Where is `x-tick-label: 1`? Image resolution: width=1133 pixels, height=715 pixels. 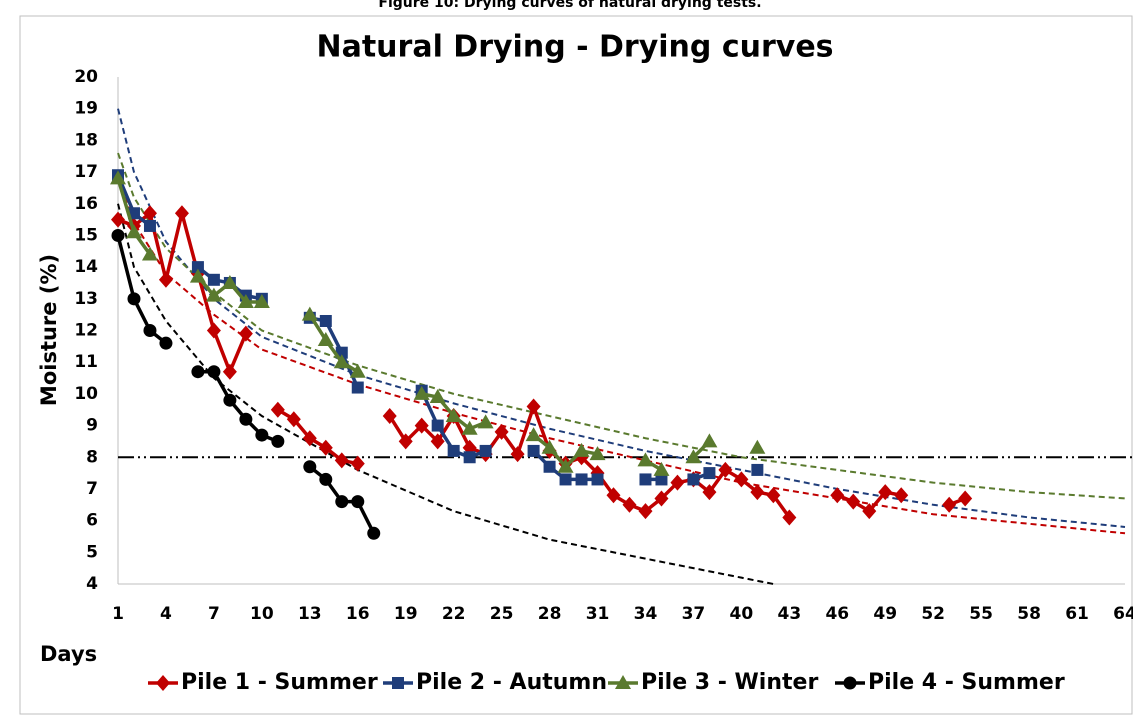
x-tick-label: 1 is located at coordinates (118, 614).